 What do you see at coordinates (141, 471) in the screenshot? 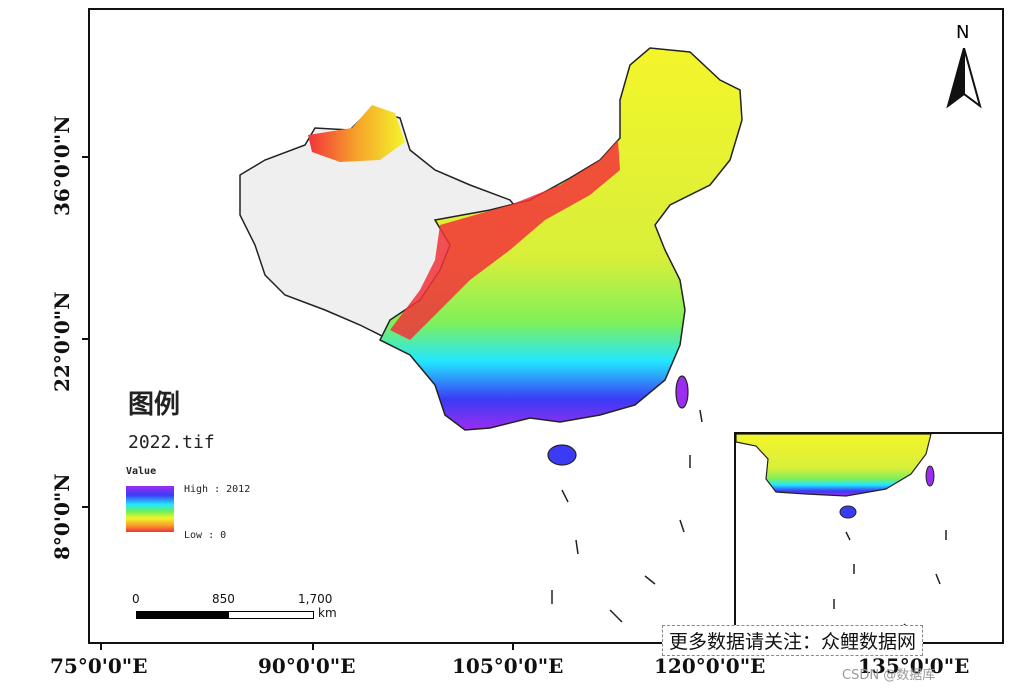
I see `legend-value-heading: Value` at bounding box center [141, 471].